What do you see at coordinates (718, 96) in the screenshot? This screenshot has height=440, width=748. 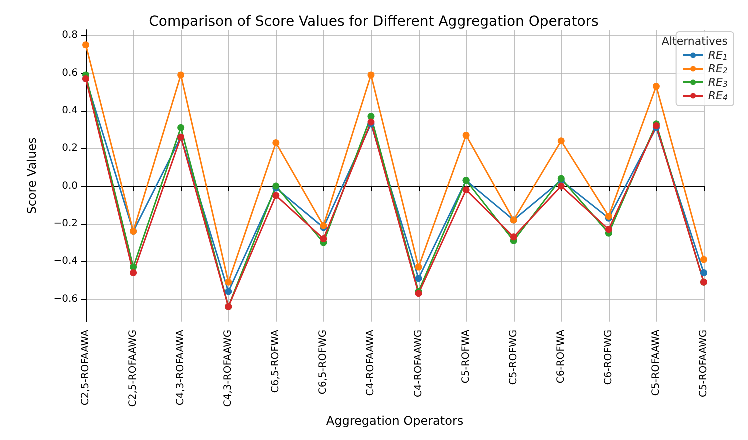 I see `legend-label: RE4` at bounding box center [718, 96].